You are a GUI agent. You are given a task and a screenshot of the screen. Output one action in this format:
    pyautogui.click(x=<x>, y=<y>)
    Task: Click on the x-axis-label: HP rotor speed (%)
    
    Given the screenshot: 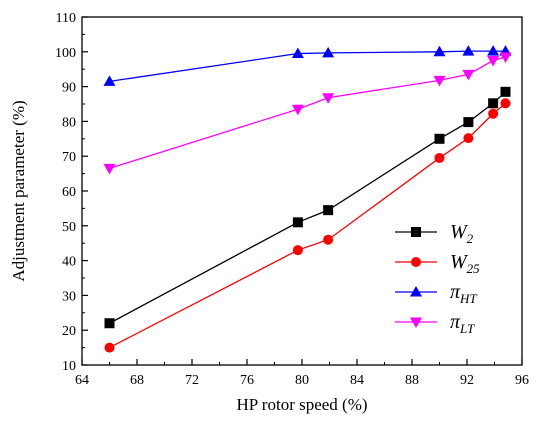 What is the action you would take?
    pyautogui.click(x=301, y=404)
    